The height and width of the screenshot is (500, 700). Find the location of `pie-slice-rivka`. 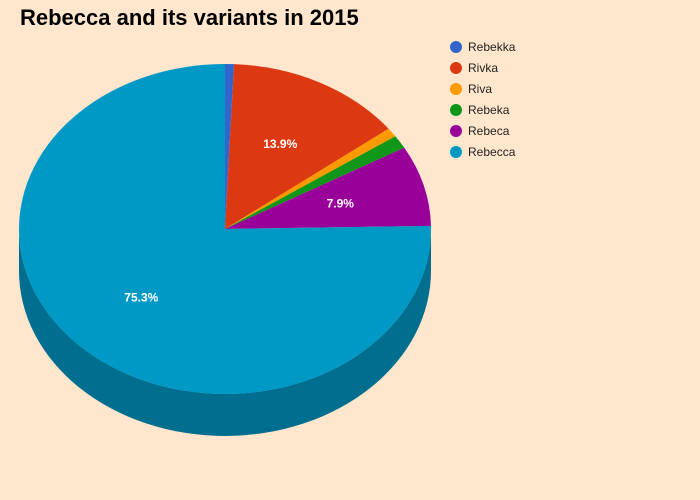

pie-slice-rivka is located at coordinates (307, 146).